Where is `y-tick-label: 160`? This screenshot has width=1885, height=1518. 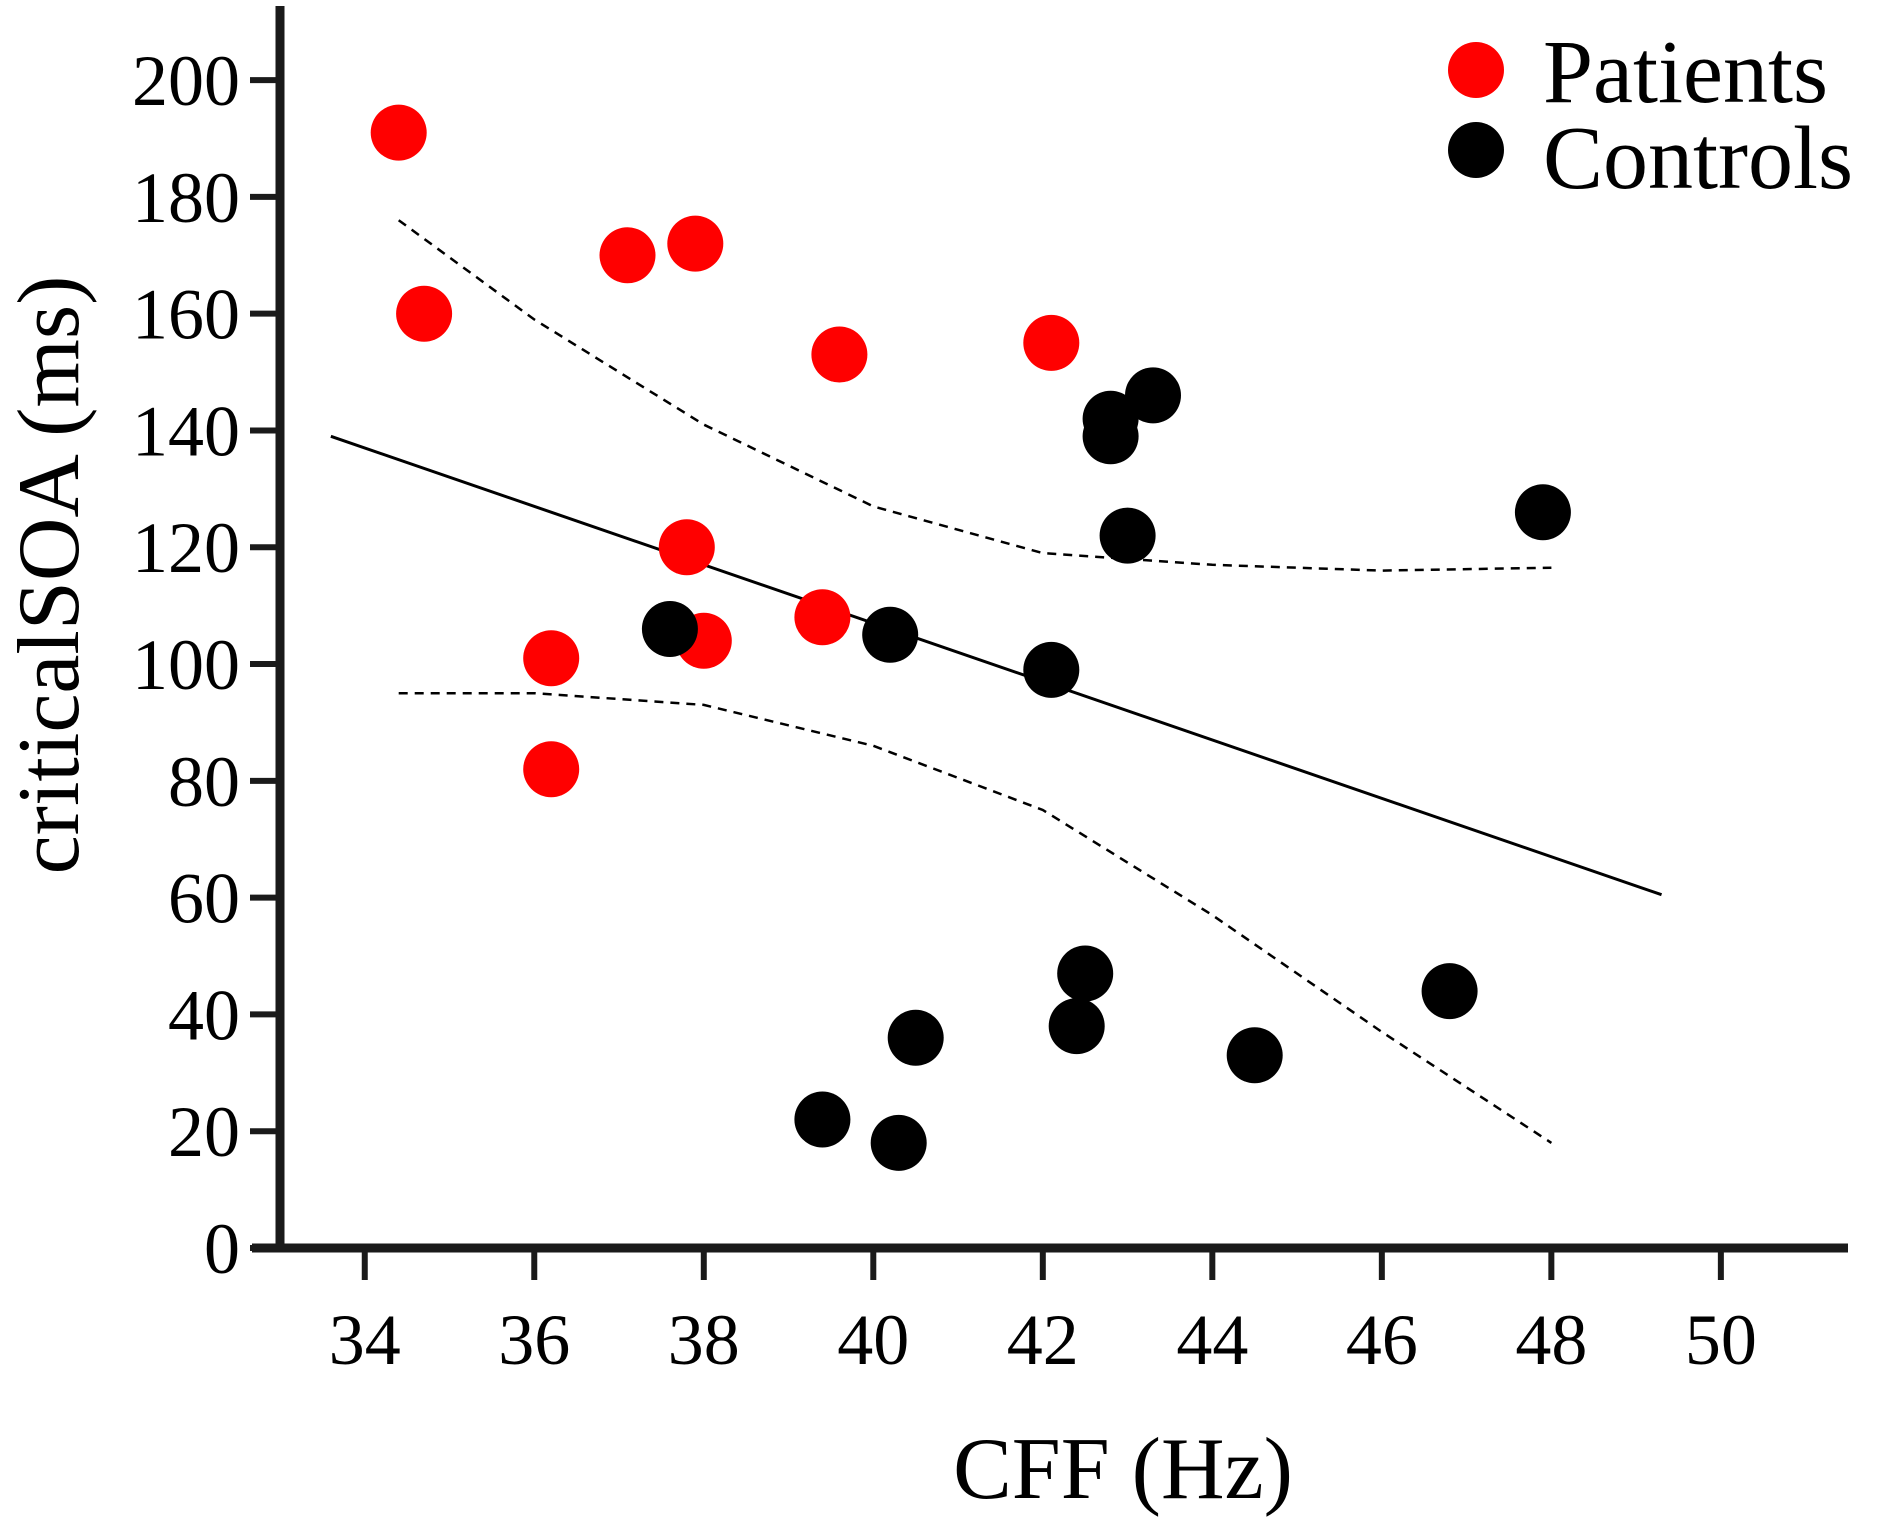 y-tick-label: 160 is located at coordinates (186, 315).